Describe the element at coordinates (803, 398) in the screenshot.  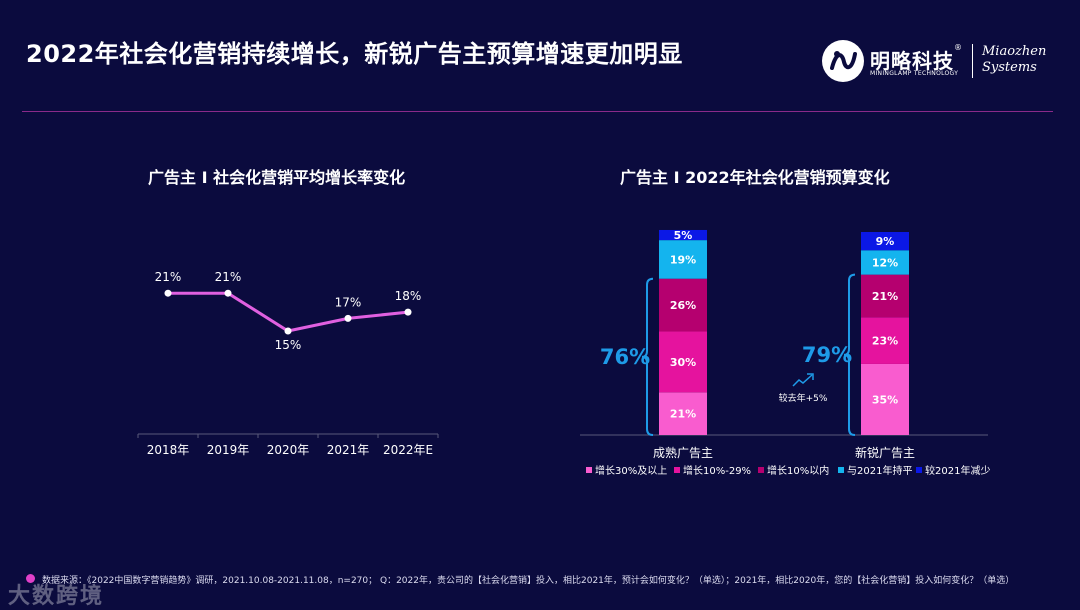
I see `growth-annotation: 较去年+5%` at that location.